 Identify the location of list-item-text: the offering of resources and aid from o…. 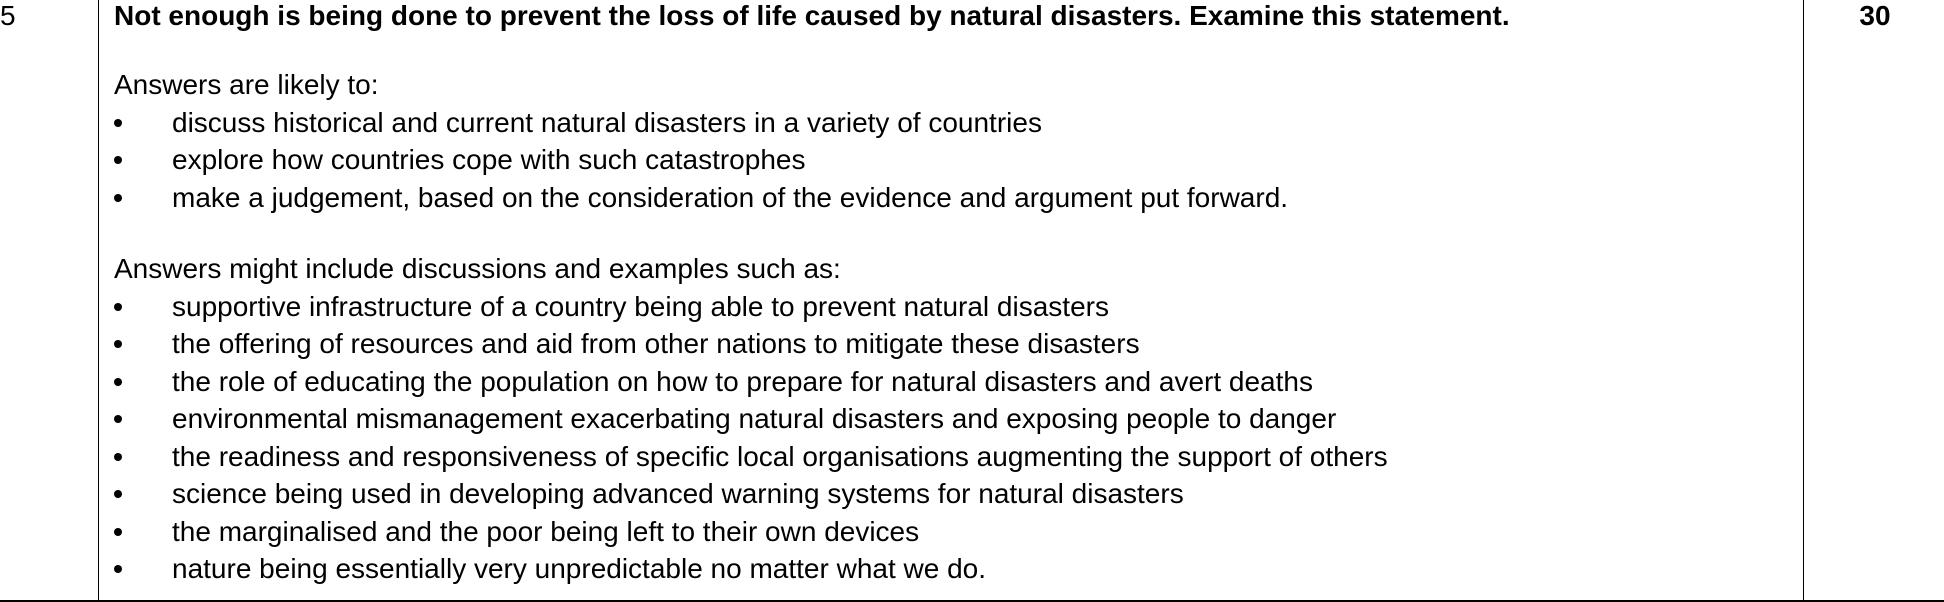
(656, 343).